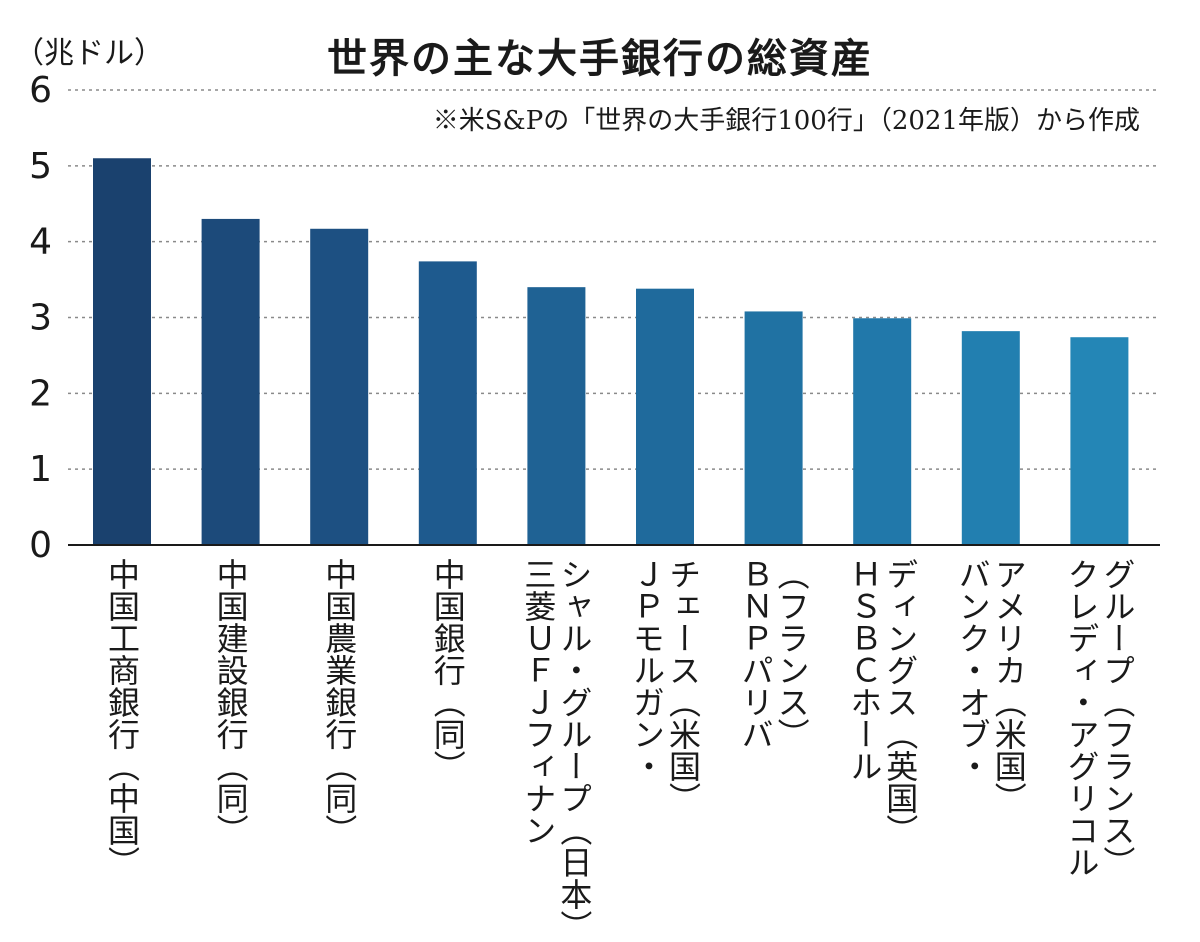 The width and height of the screenshot is (1200, 942). What do you see at coordinates (40, 393) in the screenshot?
I see `y-tick-label: 2` at bounding box center [40, 393].